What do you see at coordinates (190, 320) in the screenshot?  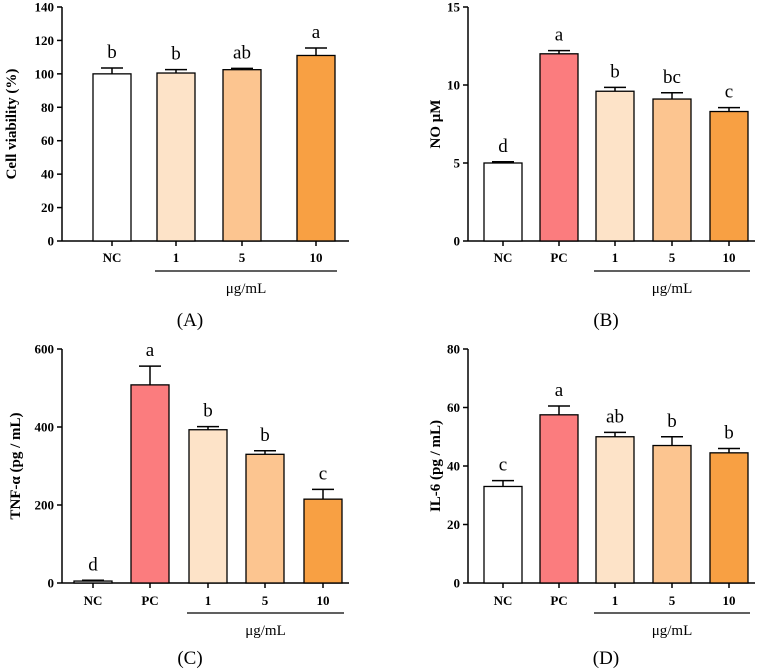 I see `panel-label: (A)` at bounding box center [190, 320].